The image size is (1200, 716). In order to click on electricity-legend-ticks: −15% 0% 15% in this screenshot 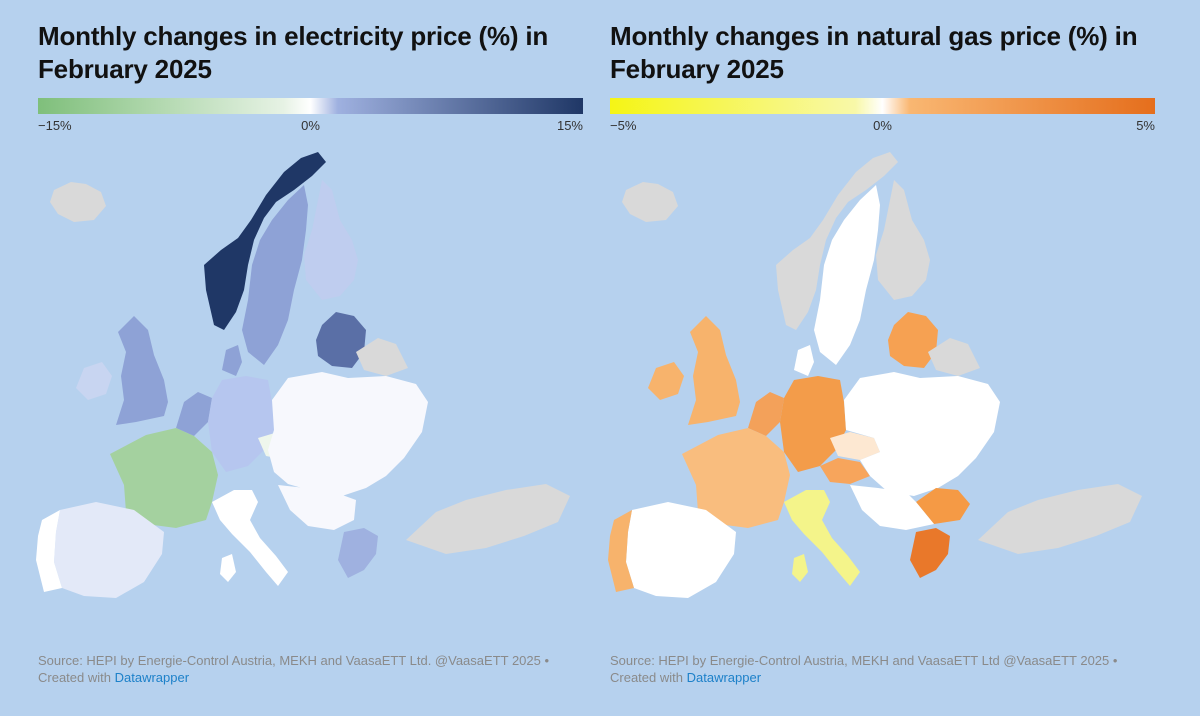, I will do `click(310, 126)`.